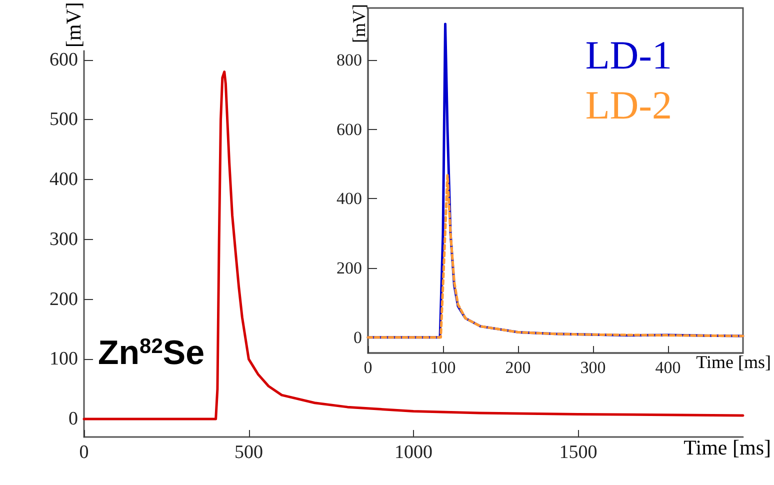 Image resolution: width=774 pixels, height=485 pixels. What do you see at coordinates (628, 105) in the screenshot?
I see `text: LD-2` at bounding box center [628, 105].